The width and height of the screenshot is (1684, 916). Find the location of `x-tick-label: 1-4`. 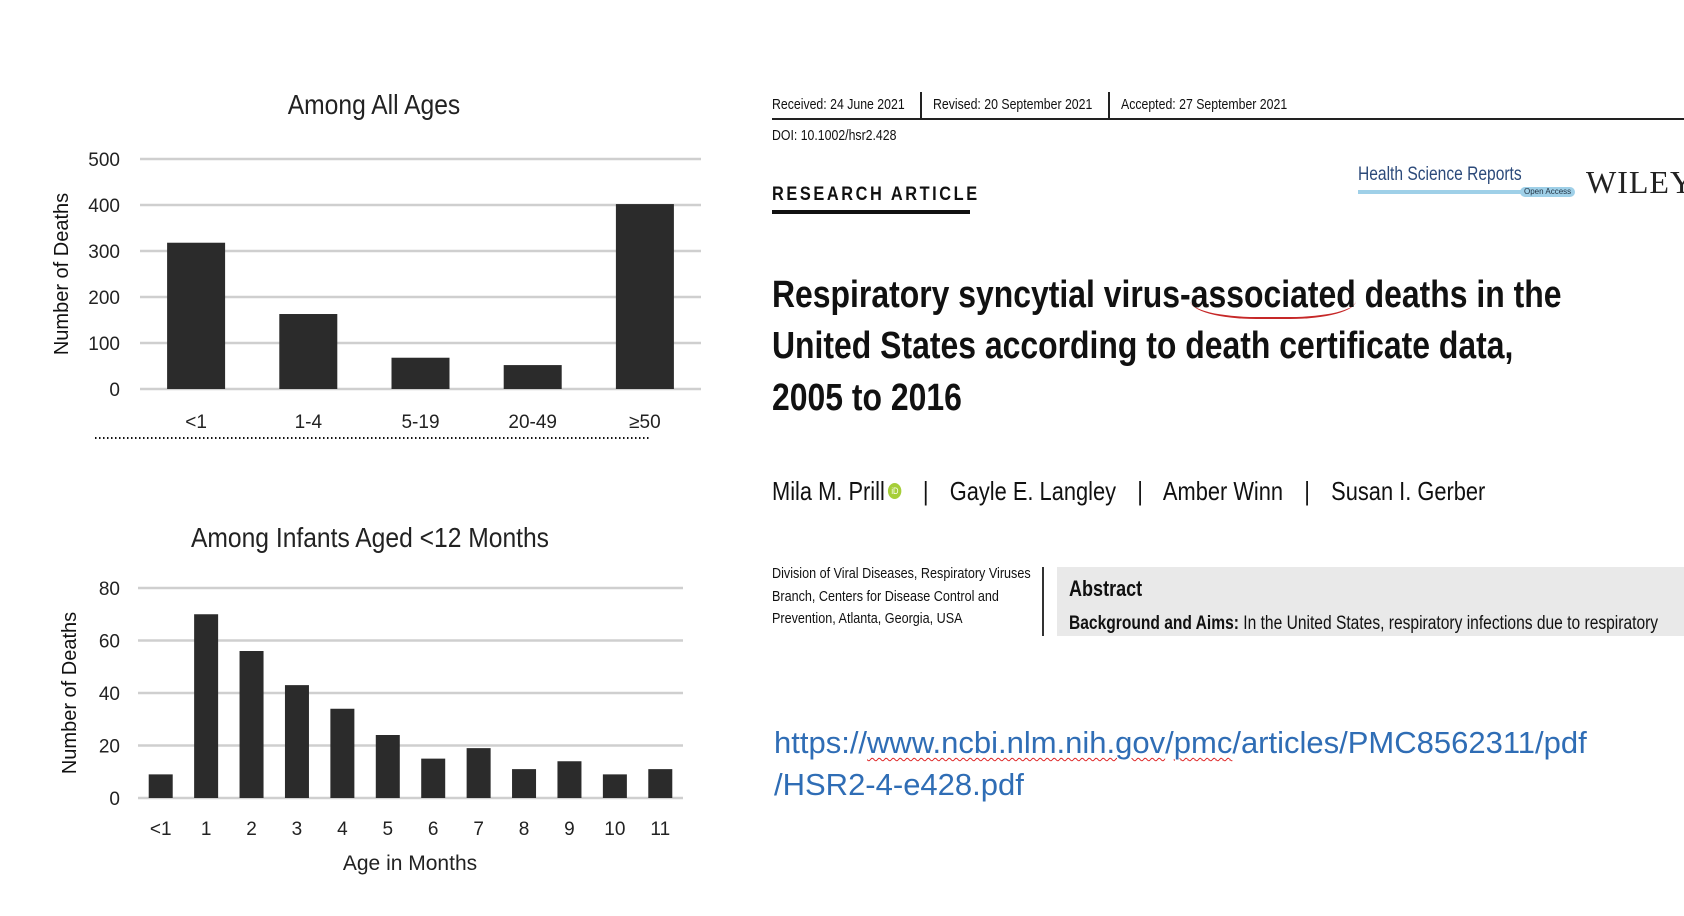

x-tick-label: 1-4 is located at coordinates (309, 422).